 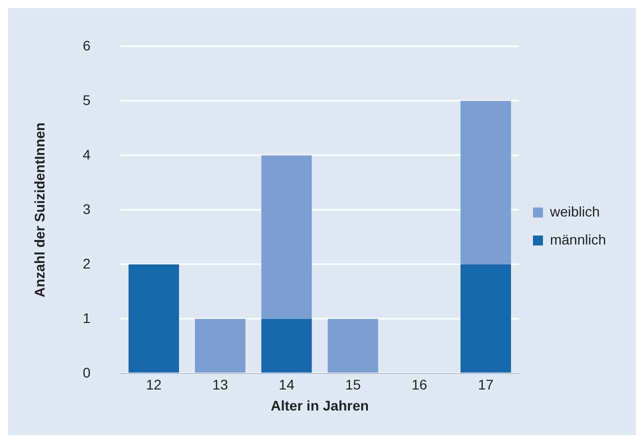 I want to click on y-tick-label: 5, so click(x=86, y=100).